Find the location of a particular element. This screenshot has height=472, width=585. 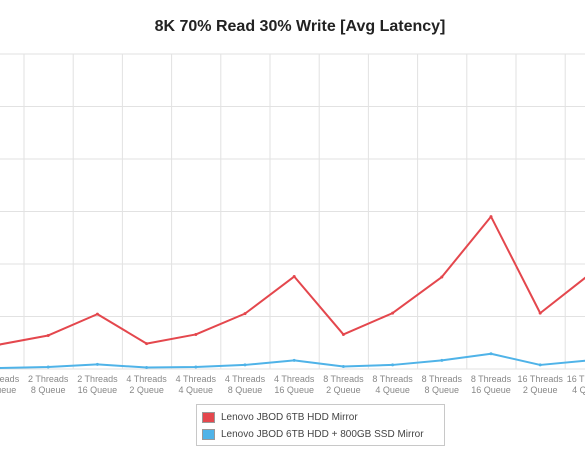

x-tick-label: 4 Threads 2 Queue is located at coordinates (146, 384).